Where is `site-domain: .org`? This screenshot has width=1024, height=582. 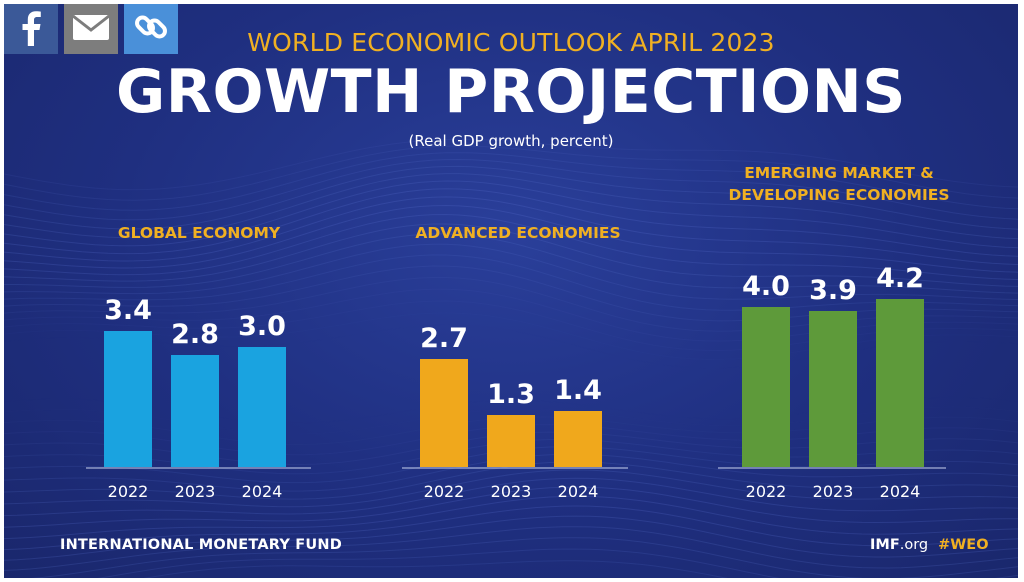
site-domain: .org is located at coordinates (914, 545).